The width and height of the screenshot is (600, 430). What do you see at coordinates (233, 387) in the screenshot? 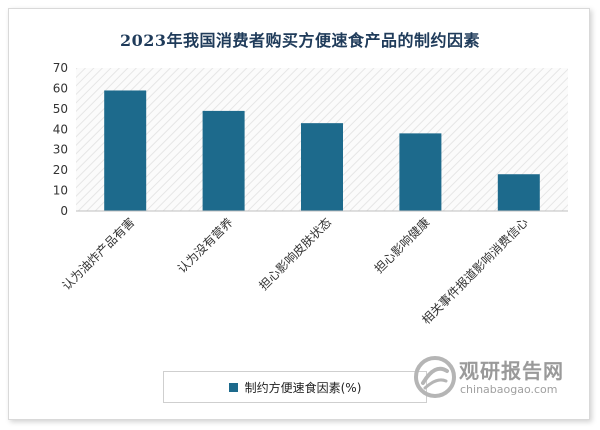
I see `legend-swatch` at bounding box center [233, 387].